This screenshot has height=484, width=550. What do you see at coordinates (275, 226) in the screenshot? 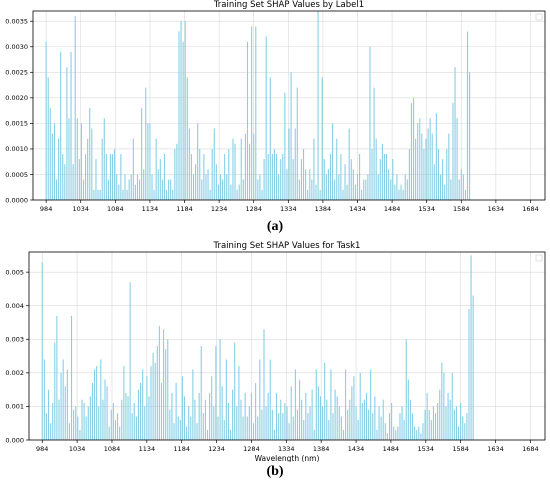
I see `panel-a-caption: (a)` at bounding box center [275, 226].